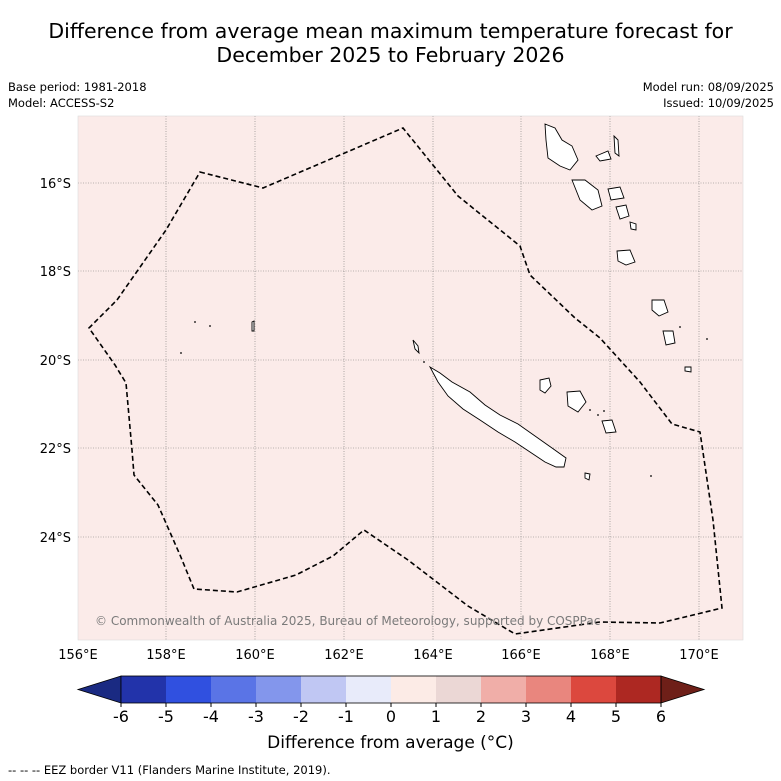 Image resolution: width=781 pixels, height=781 pixels. Describe the element at coordinates (166, 716) in the screenshot. I see `colorbar-tick-label: -5` at that location.